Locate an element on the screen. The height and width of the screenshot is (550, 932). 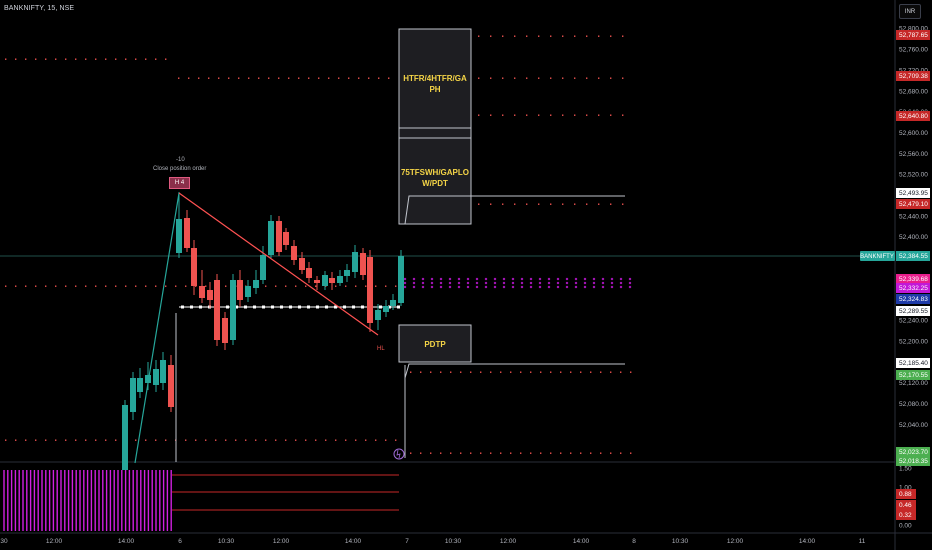
htfr-zone-box is located at coordinates (435, 78).